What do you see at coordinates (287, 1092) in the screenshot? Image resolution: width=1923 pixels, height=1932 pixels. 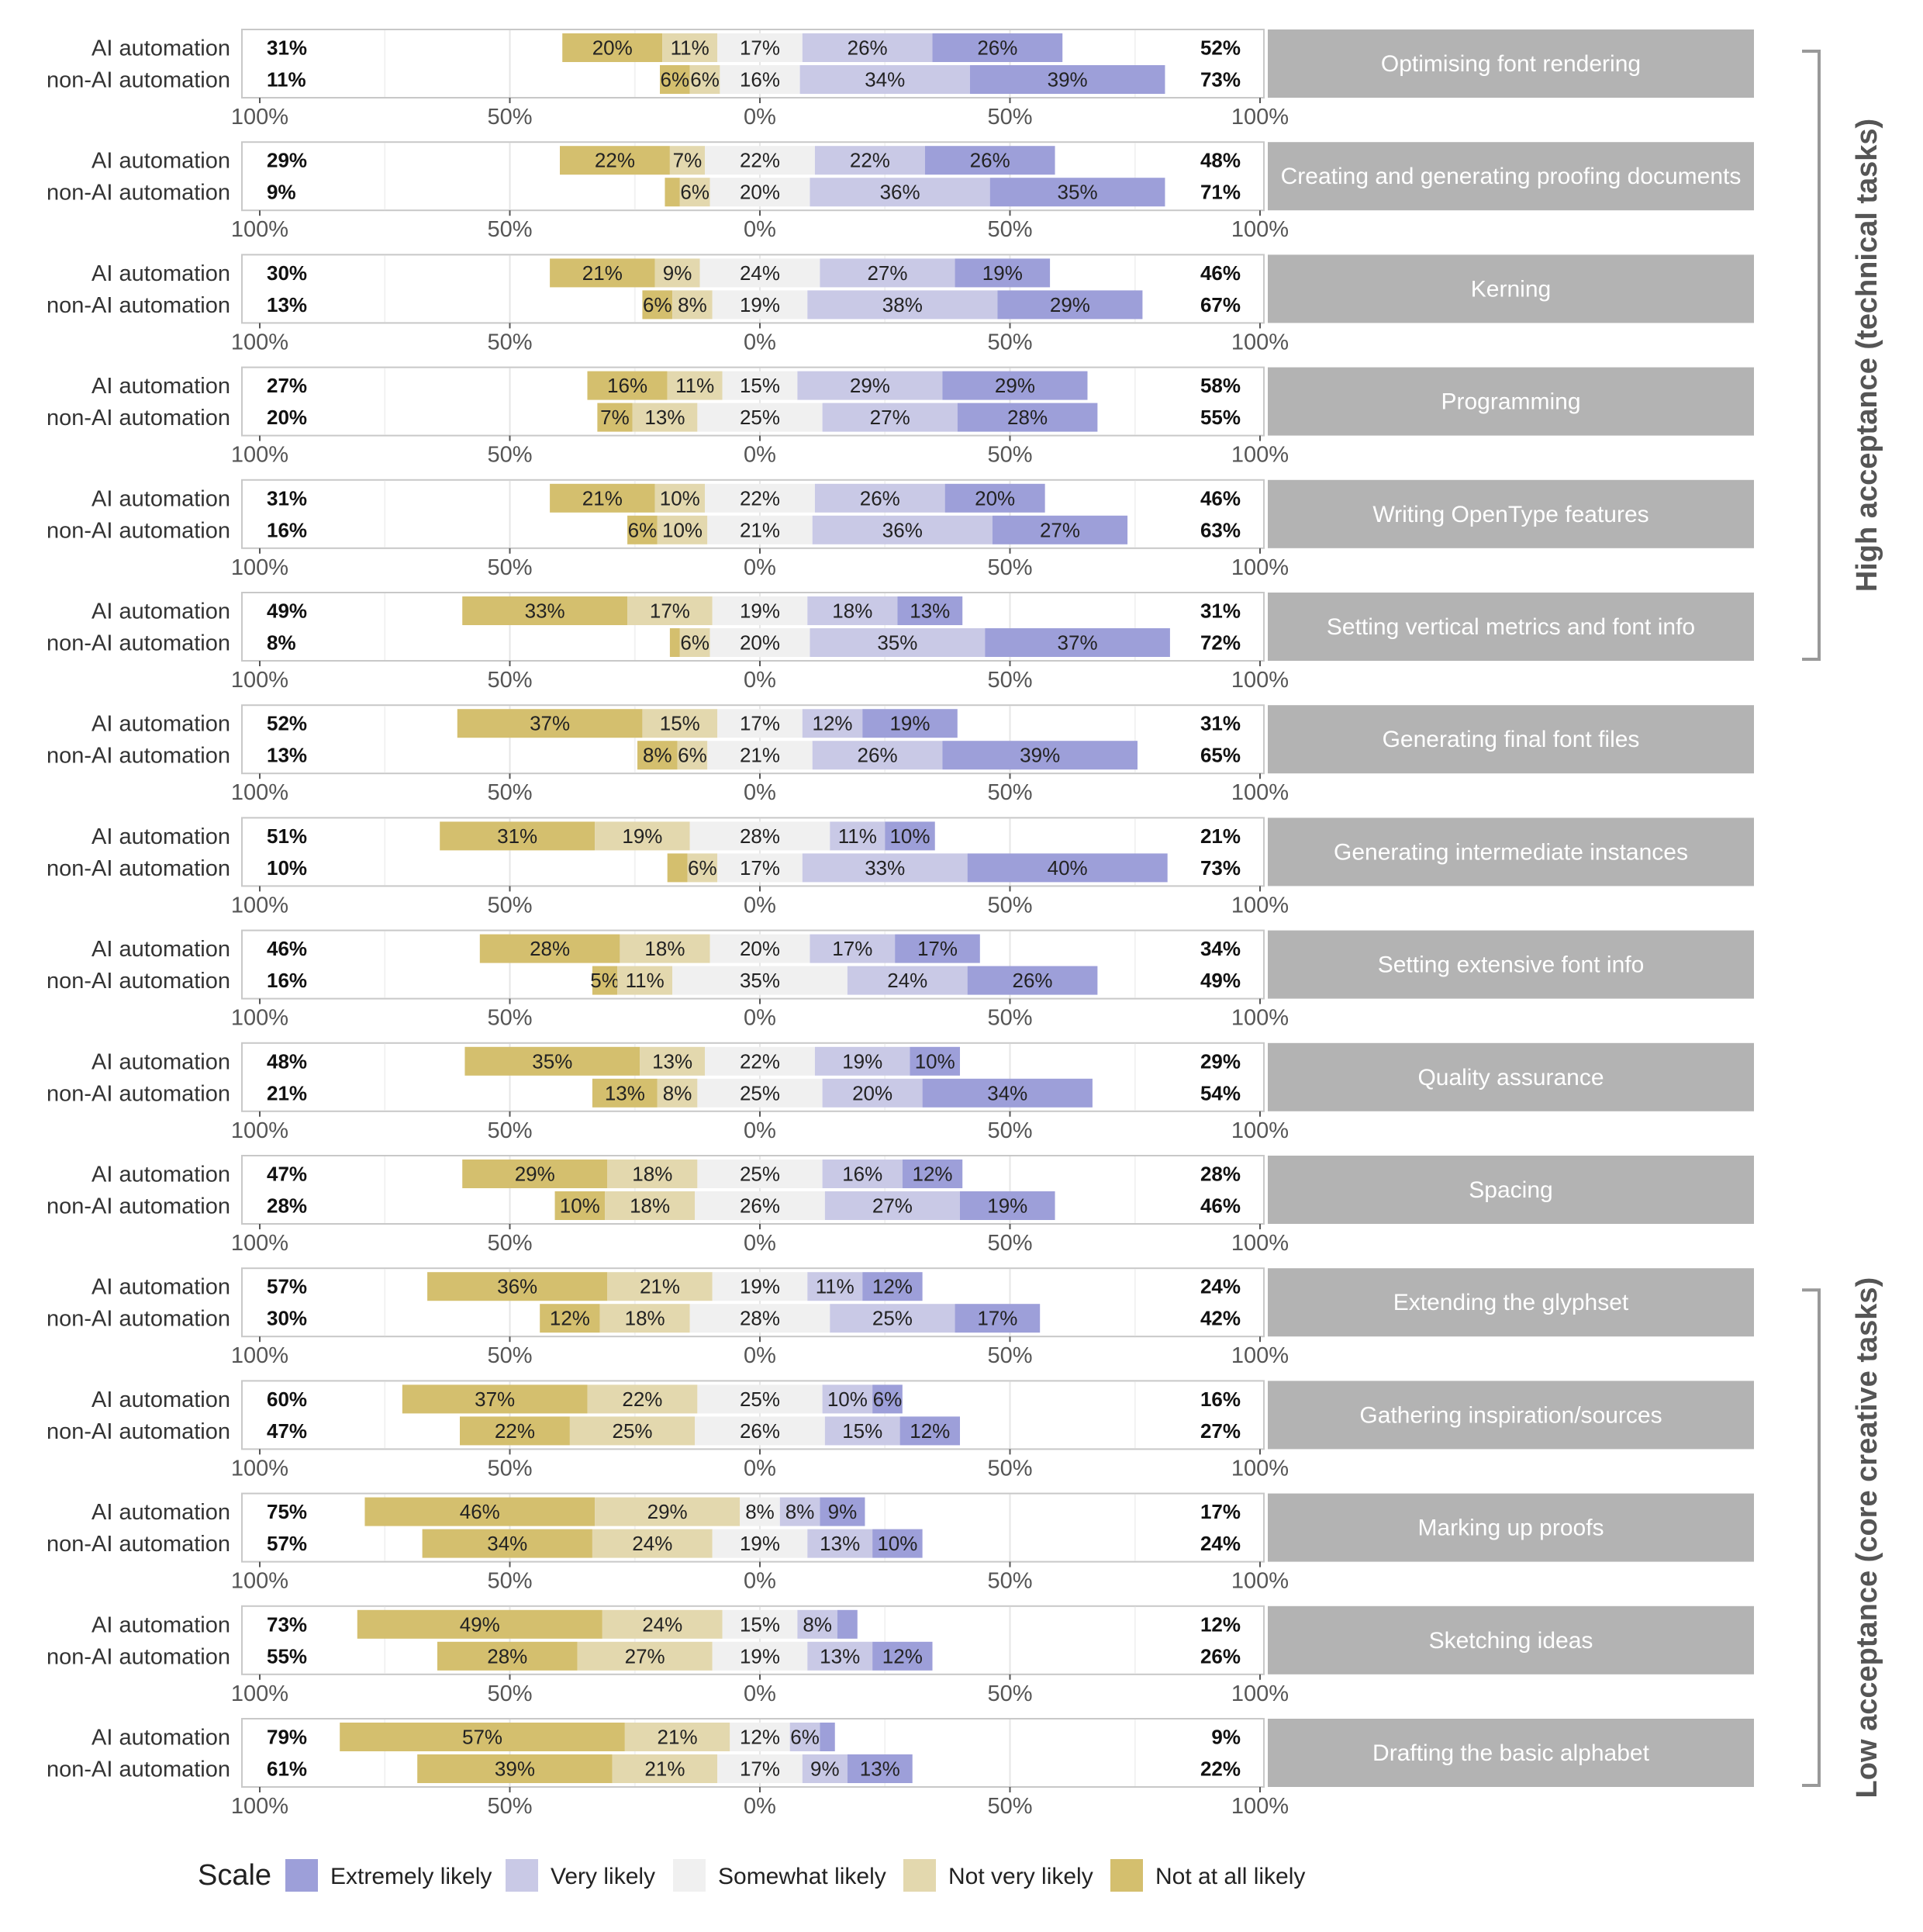 I see `negative-total: 21%` at bounding box center [287, 1092].